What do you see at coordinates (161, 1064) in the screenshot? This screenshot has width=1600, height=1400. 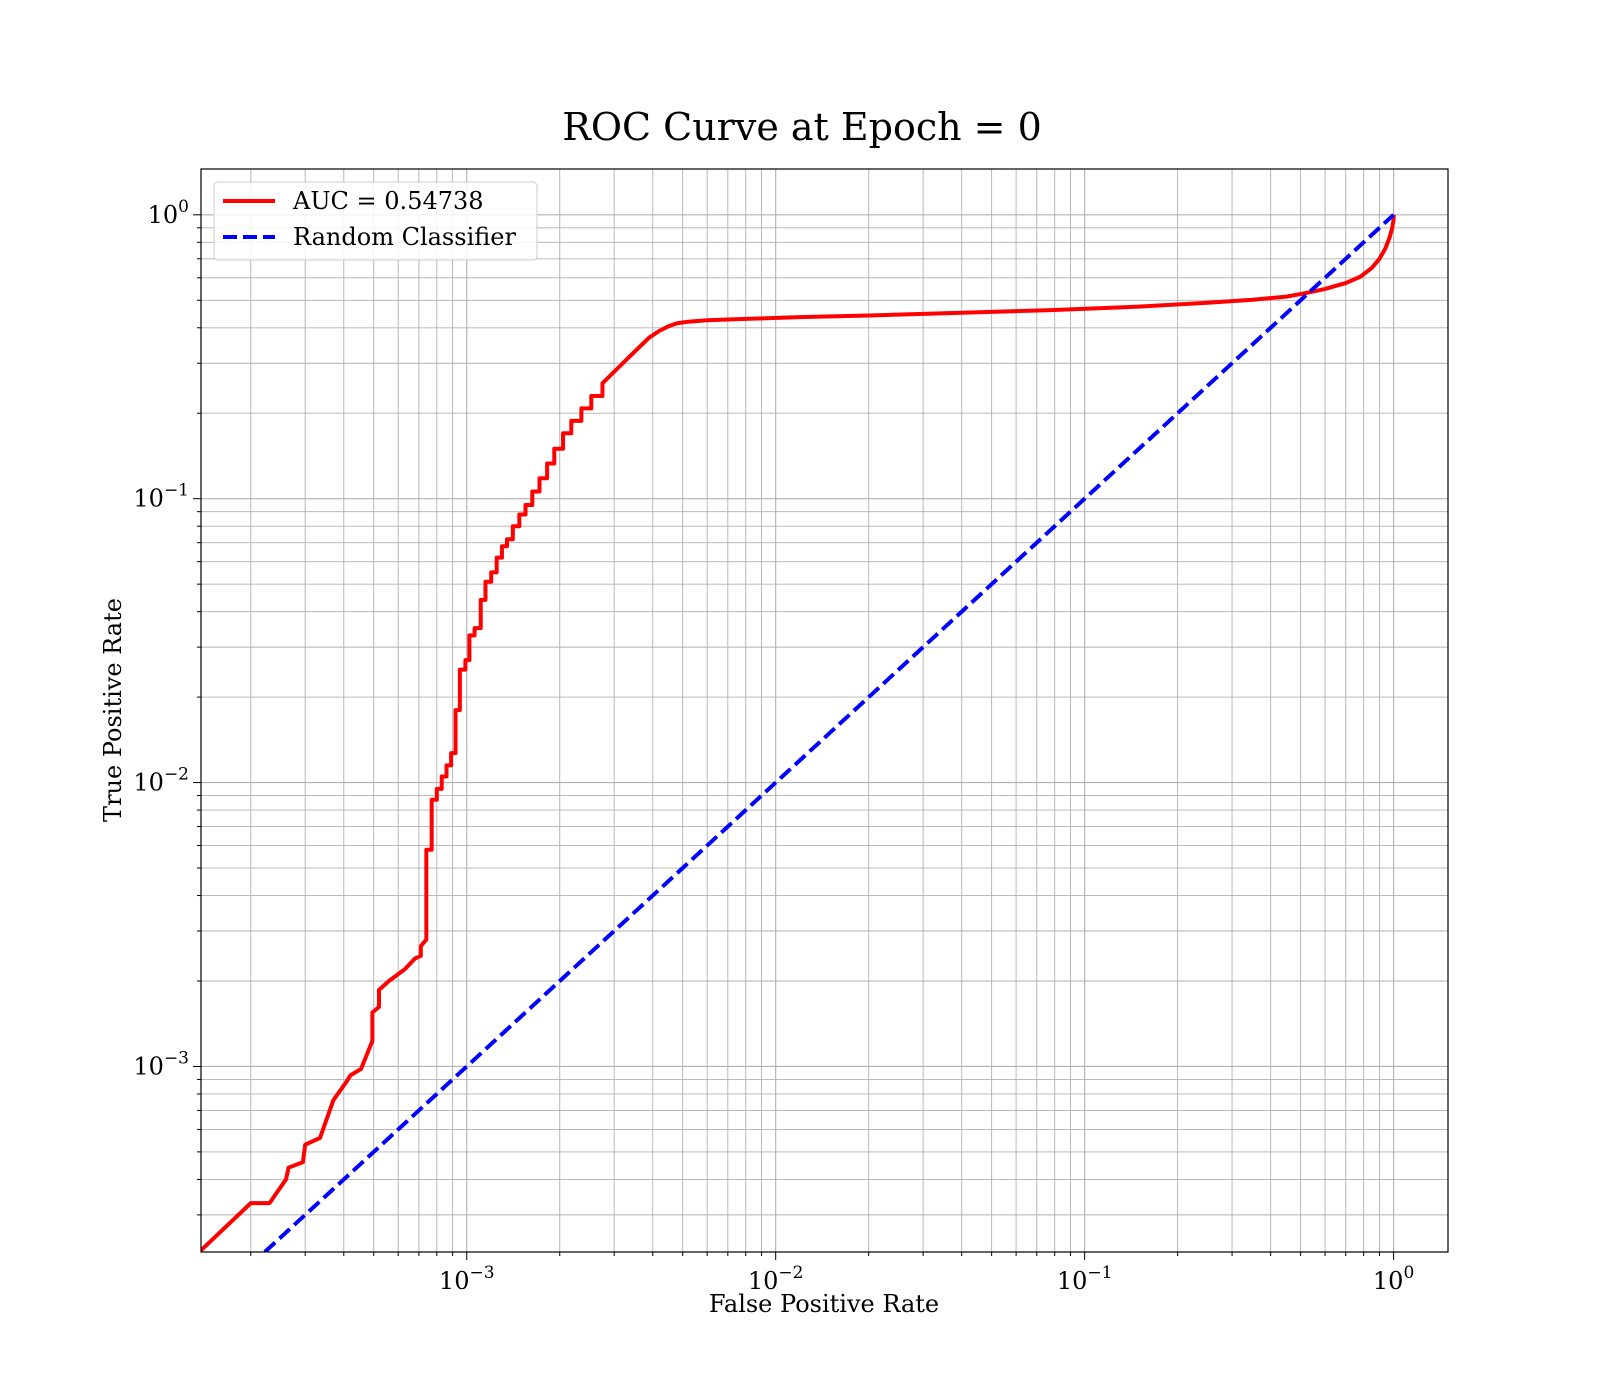 I see `y-tick-label: 10⁻³` at bounding box center [161, 1064].